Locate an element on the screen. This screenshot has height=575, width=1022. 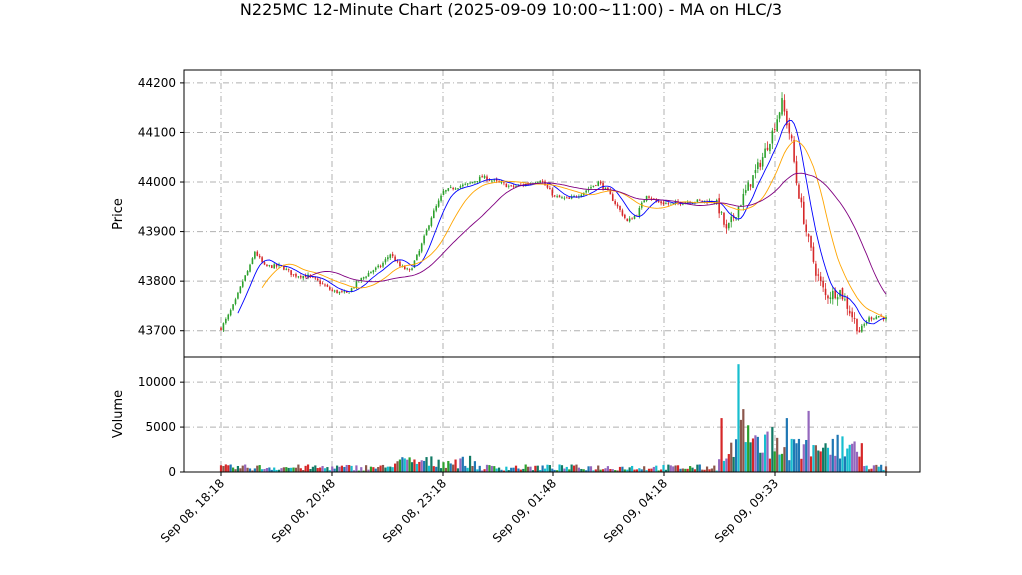
price-tick-label: 43800 is located at coordinates (157, 281).